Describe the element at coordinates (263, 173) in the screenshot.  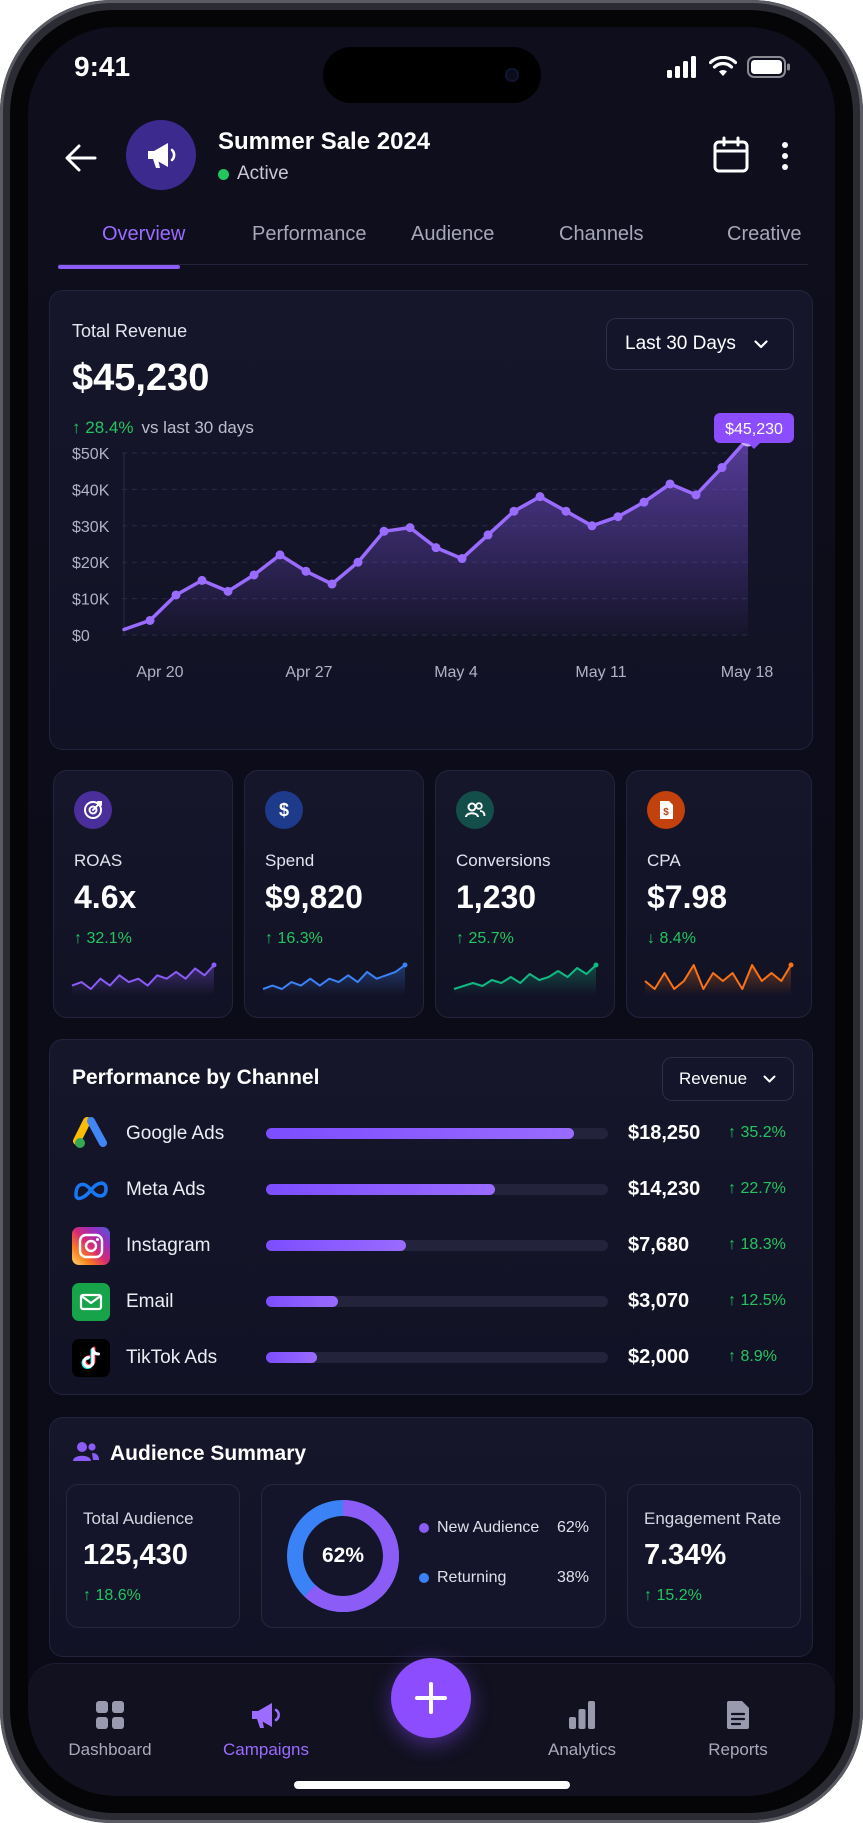
I see `campaign-status-label: Active` at that location.